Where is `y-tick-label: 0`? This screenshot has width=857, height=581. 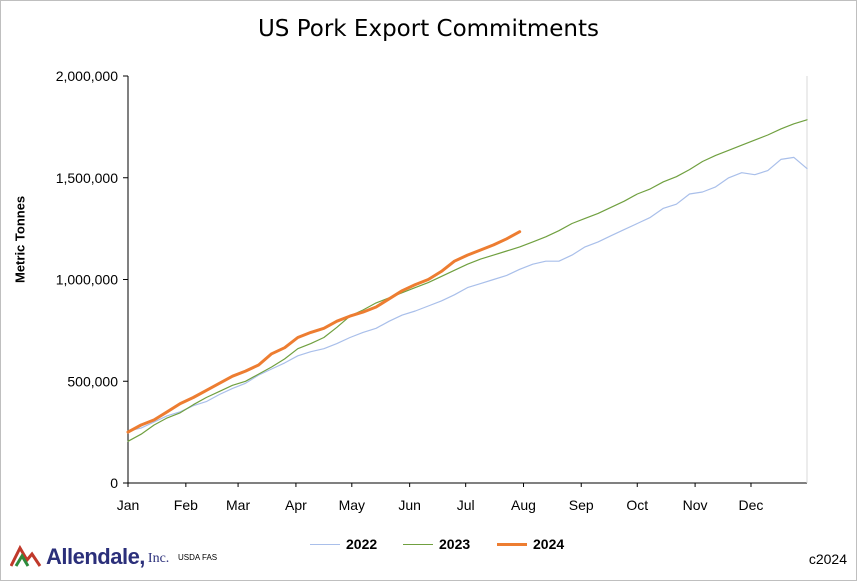 y-tick-label: 0 is located at coordinates (114, 483).